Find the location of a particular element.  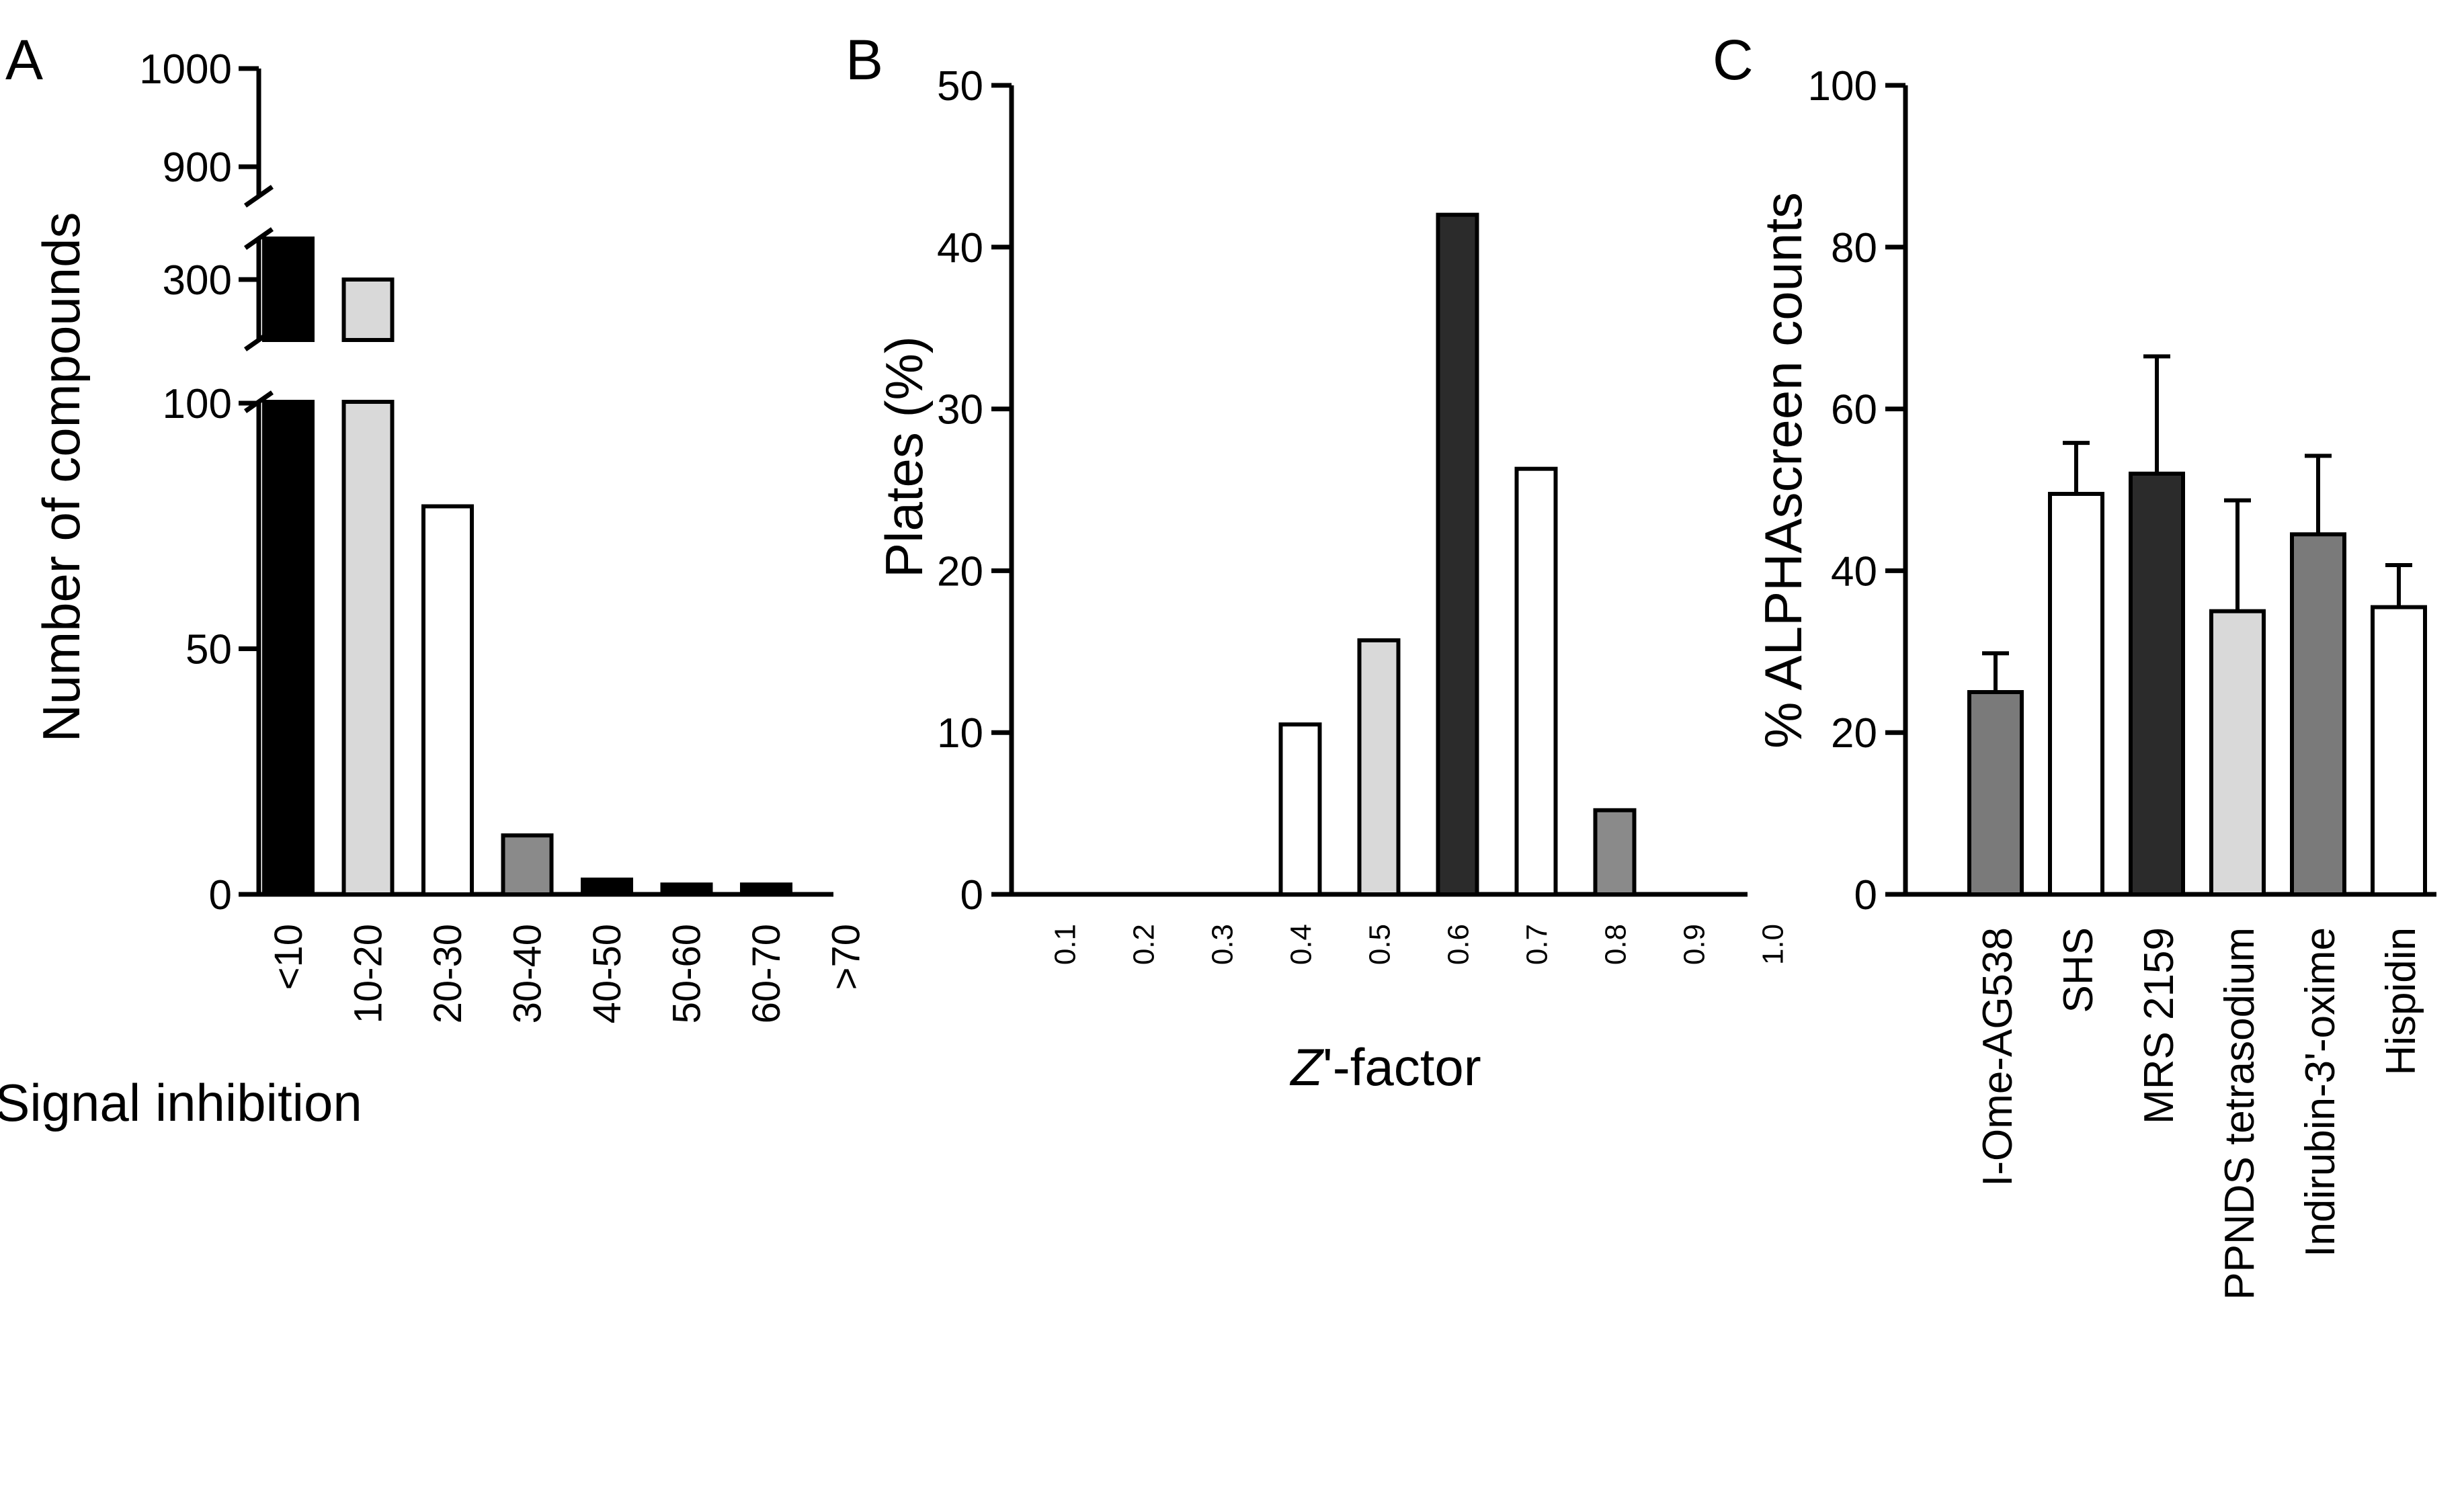

panel-a-x-tick-label: 20-30 is located at coordinates (448, 973).